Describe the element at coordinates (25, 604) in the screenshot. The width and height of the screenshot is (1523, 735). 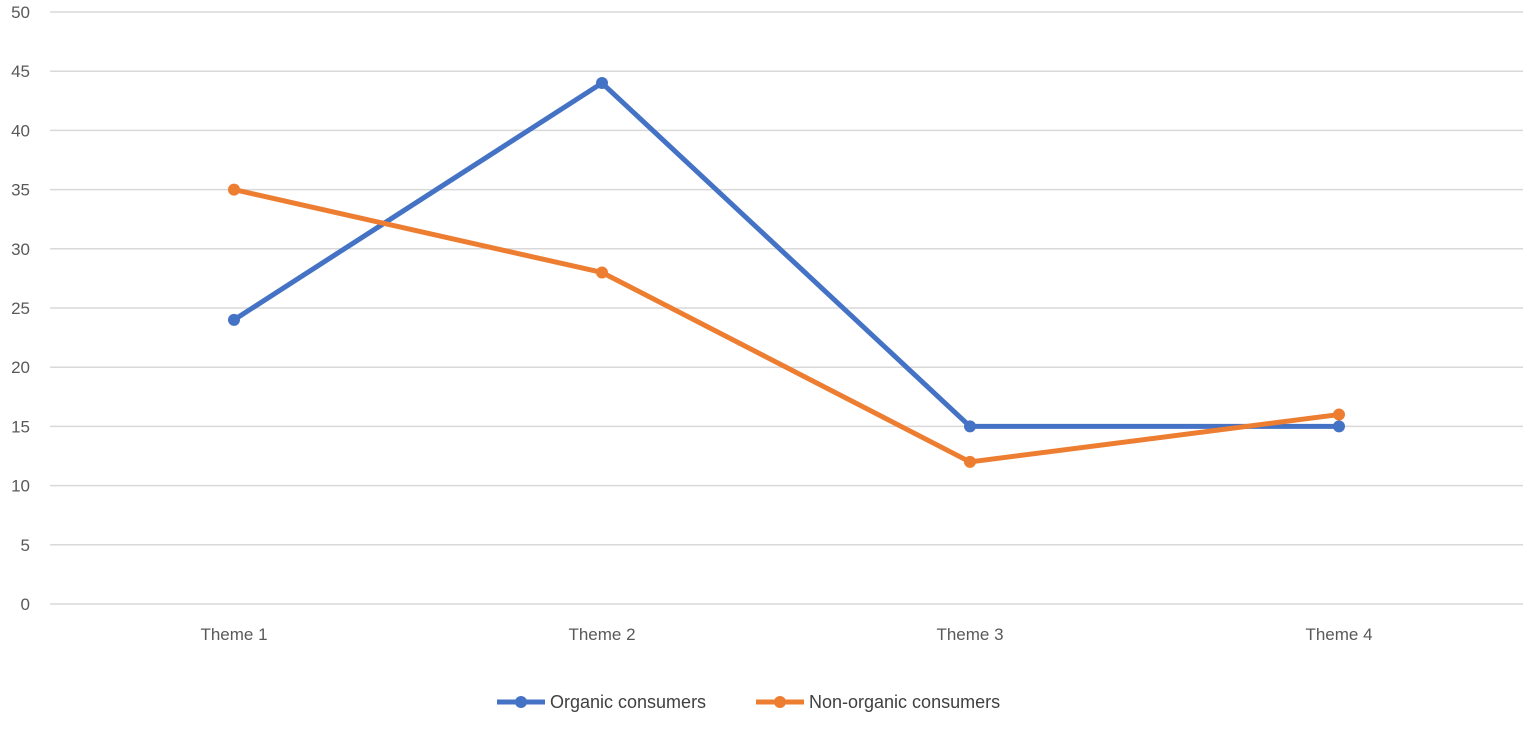
I see `y-tick-label: 0` at that location.